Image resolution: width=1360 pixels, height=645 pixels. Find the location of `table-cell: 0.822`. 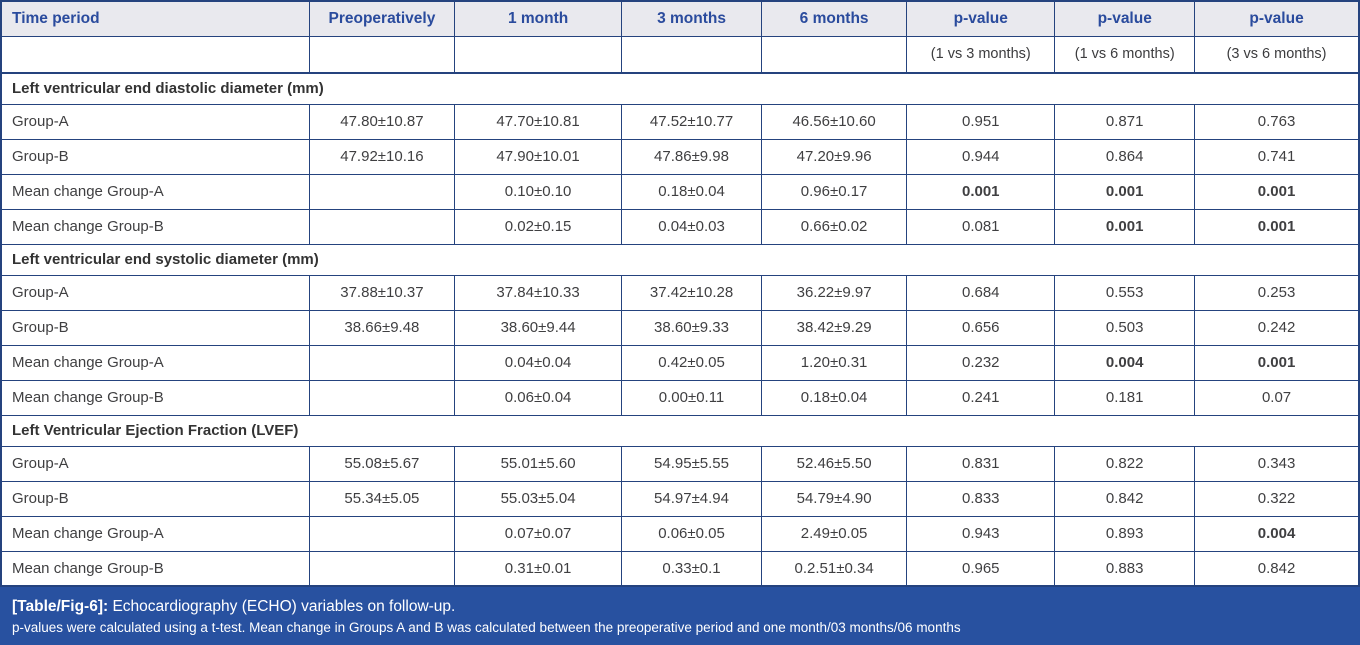

table-cell: 0.822 is located at coordinates (1125, 463).